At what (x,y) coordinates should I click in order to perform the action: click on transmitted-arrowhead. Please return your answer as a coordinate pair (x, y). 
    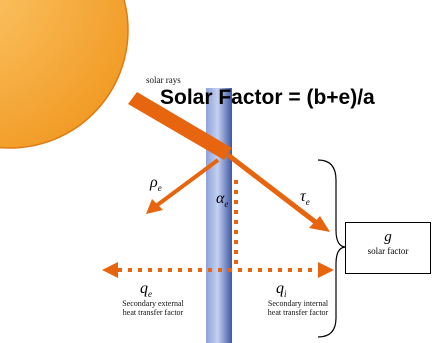
    Looking at the image, I should click on (319, 224).